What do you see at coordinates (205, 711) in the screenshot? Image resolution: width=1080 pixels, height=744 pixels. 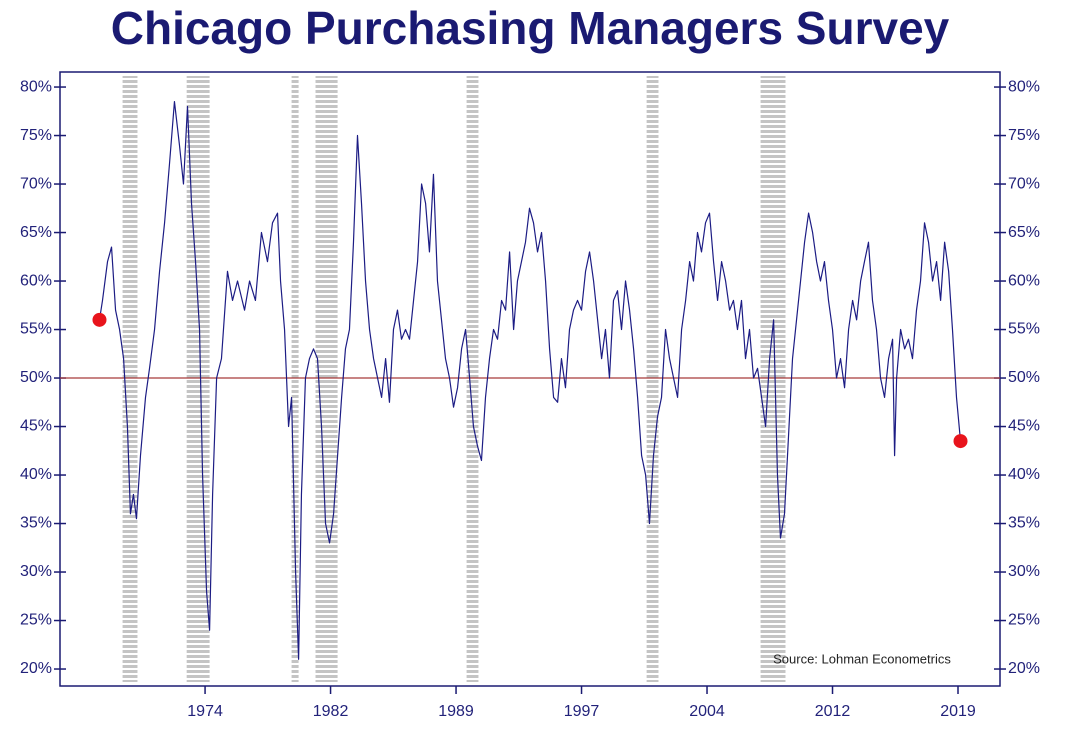 I see `x-tick-label: 1974` at bounding box center [205, 711].